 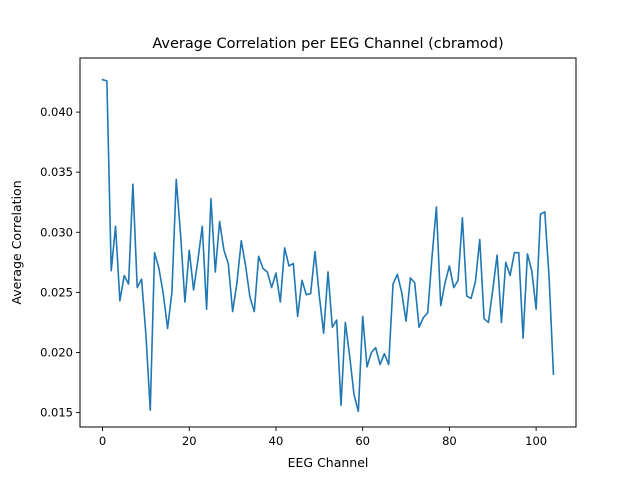 What do you see at coordinates (102, 441) in the screenshot?
I see `x-tick-label: 0` at bounding box center [102, 441].